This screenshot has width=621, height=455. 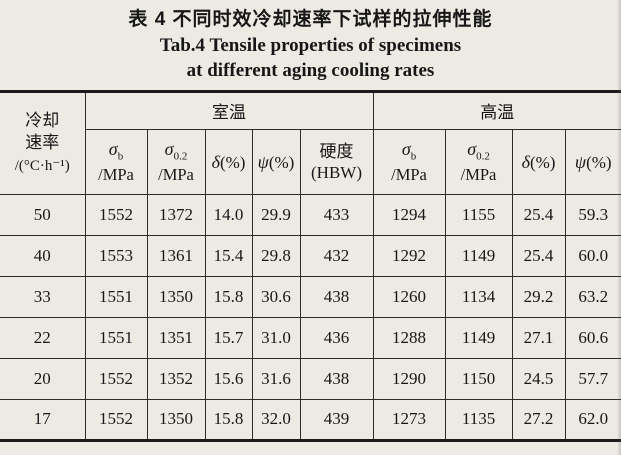 I want to click on col-header-sigma-b-rt: σb /MPa, so click(x=116, y=161).